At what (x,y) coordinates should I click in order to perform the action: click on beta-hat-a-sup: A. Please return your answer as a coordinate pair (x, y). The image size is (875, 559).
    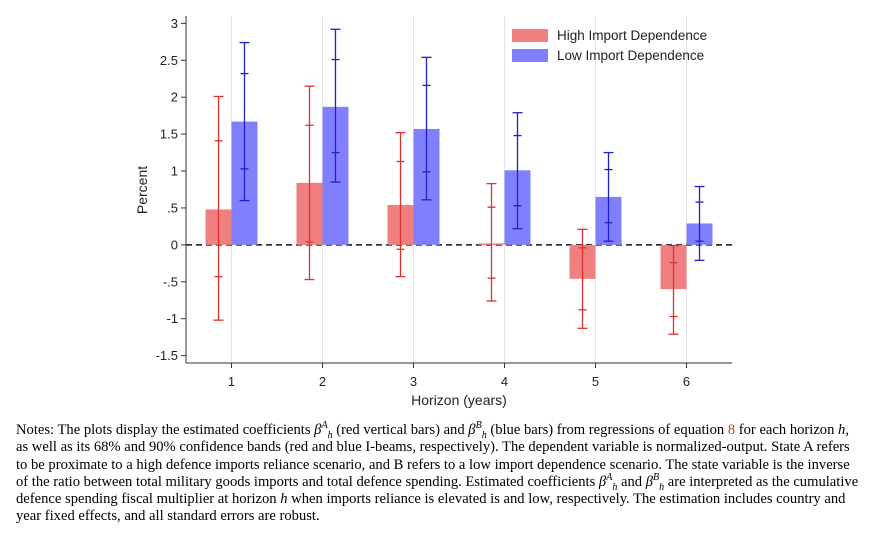
    Looking at the image, I should click on (609, 478).